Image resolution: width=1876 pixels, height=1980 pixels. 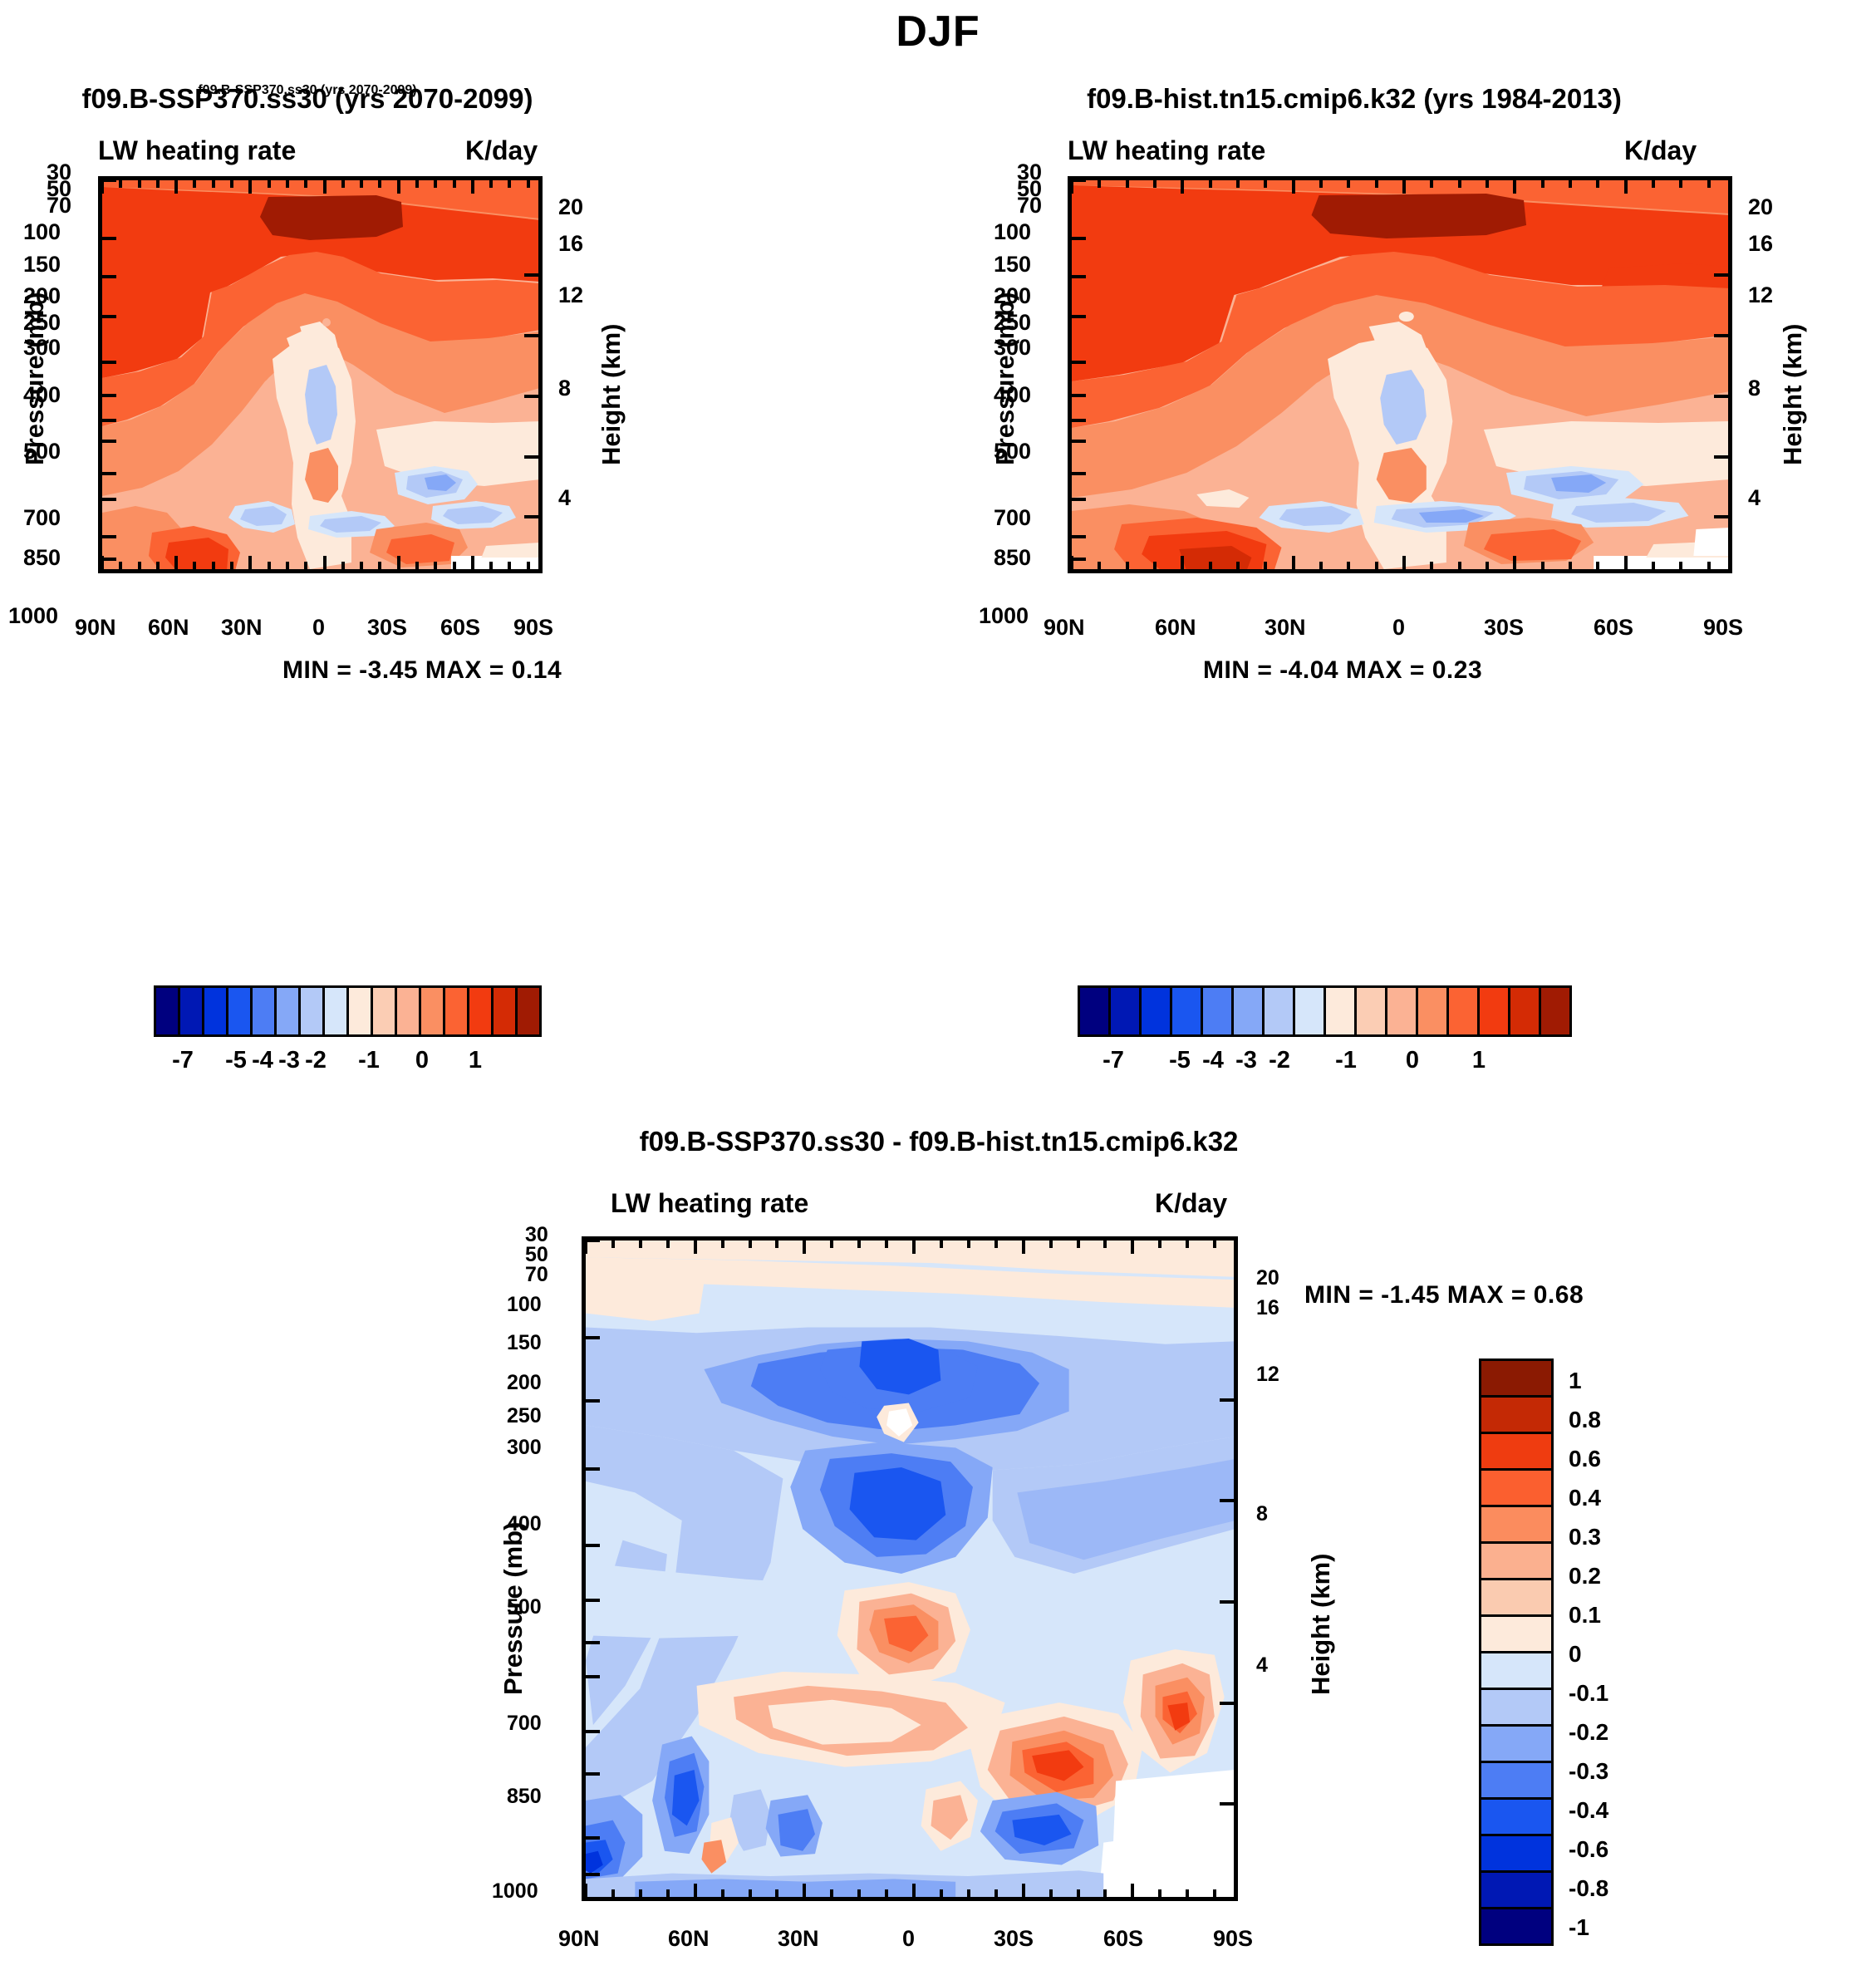 I want to click on htick: 16, so click(x=571, y=243).